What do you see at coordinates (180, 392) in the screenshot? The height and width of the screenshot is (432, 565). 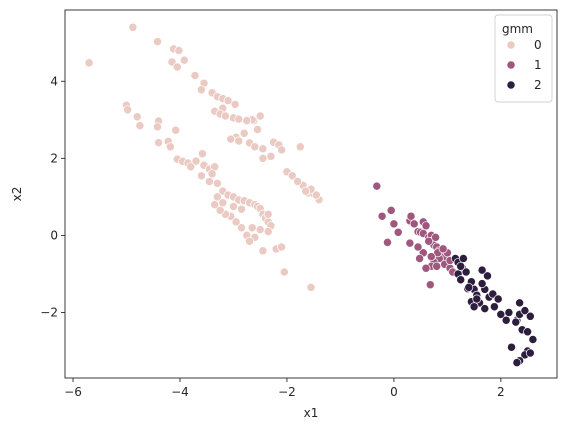 I see `x-tick-label: −4` at bounding box center [180, 392].